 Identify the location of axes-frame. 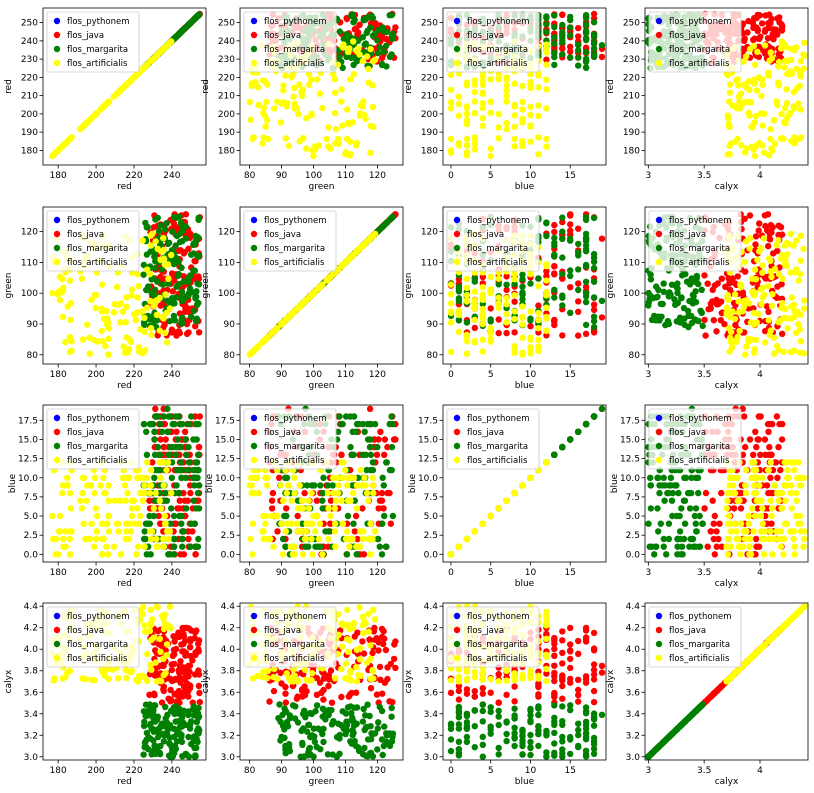
(726, 285).